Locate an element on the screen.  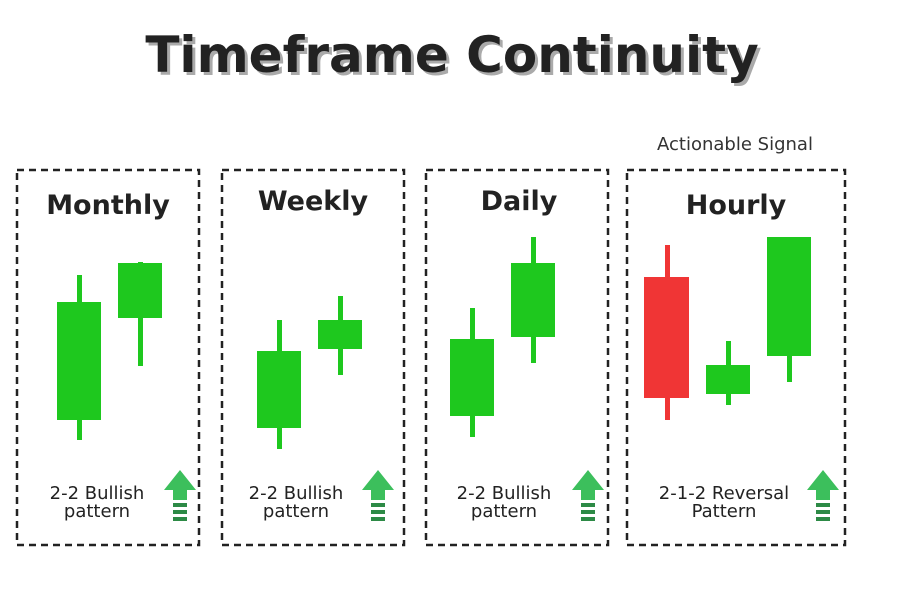
title: Timeframe Continuity is located at coordinates (451, 55).